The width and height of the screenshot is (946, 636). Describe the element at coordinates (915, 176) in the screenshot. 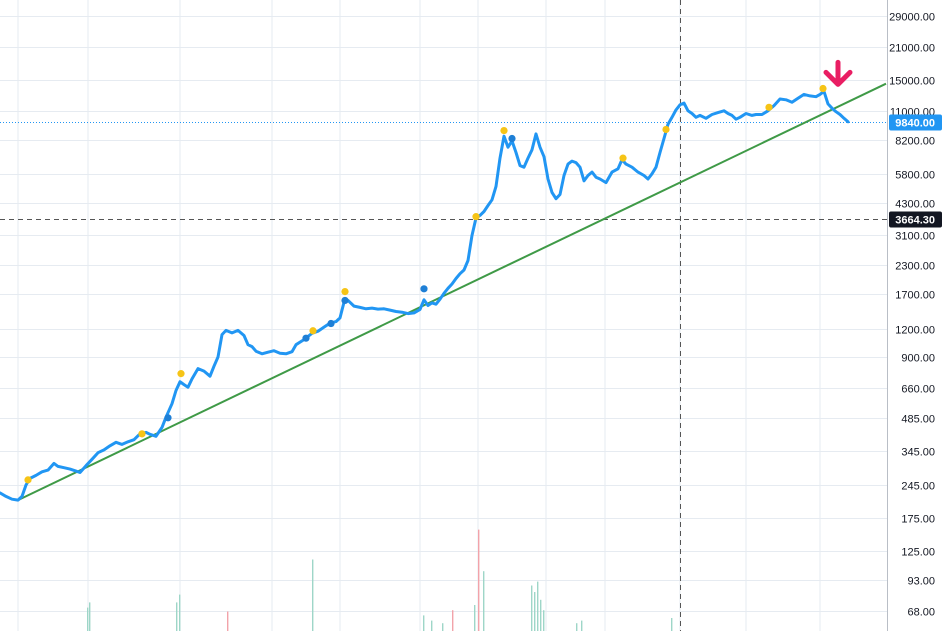

I see `price-tick-label: 5800.00` at that location.